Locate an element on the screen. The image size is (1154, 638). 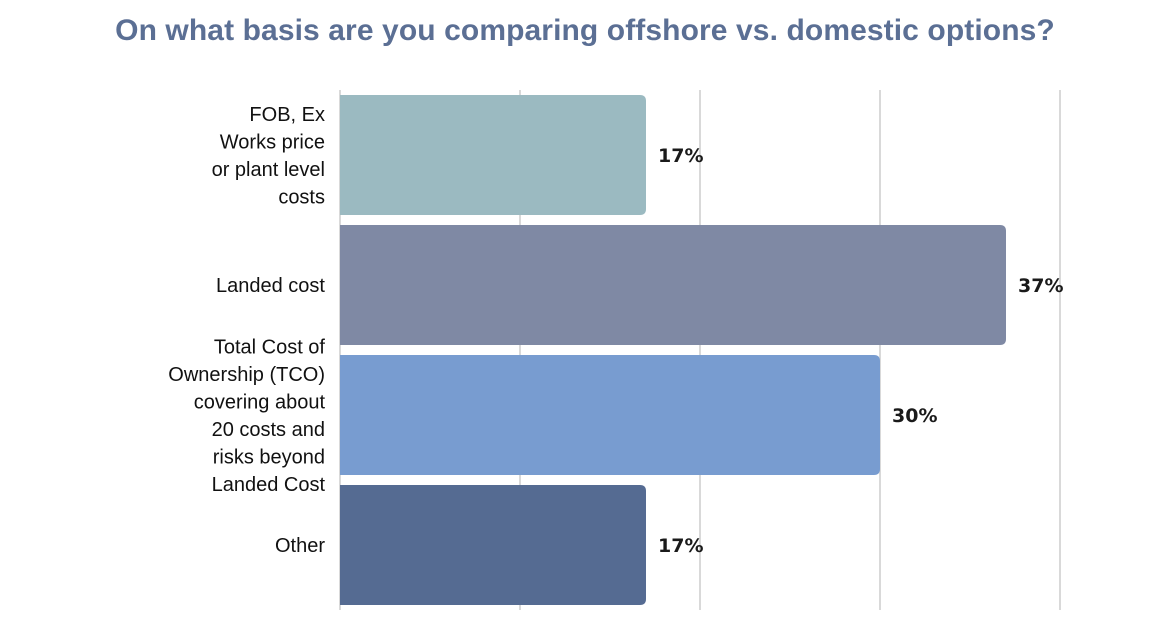
category-label-line: or plant level is located at coordinates (268, 170).